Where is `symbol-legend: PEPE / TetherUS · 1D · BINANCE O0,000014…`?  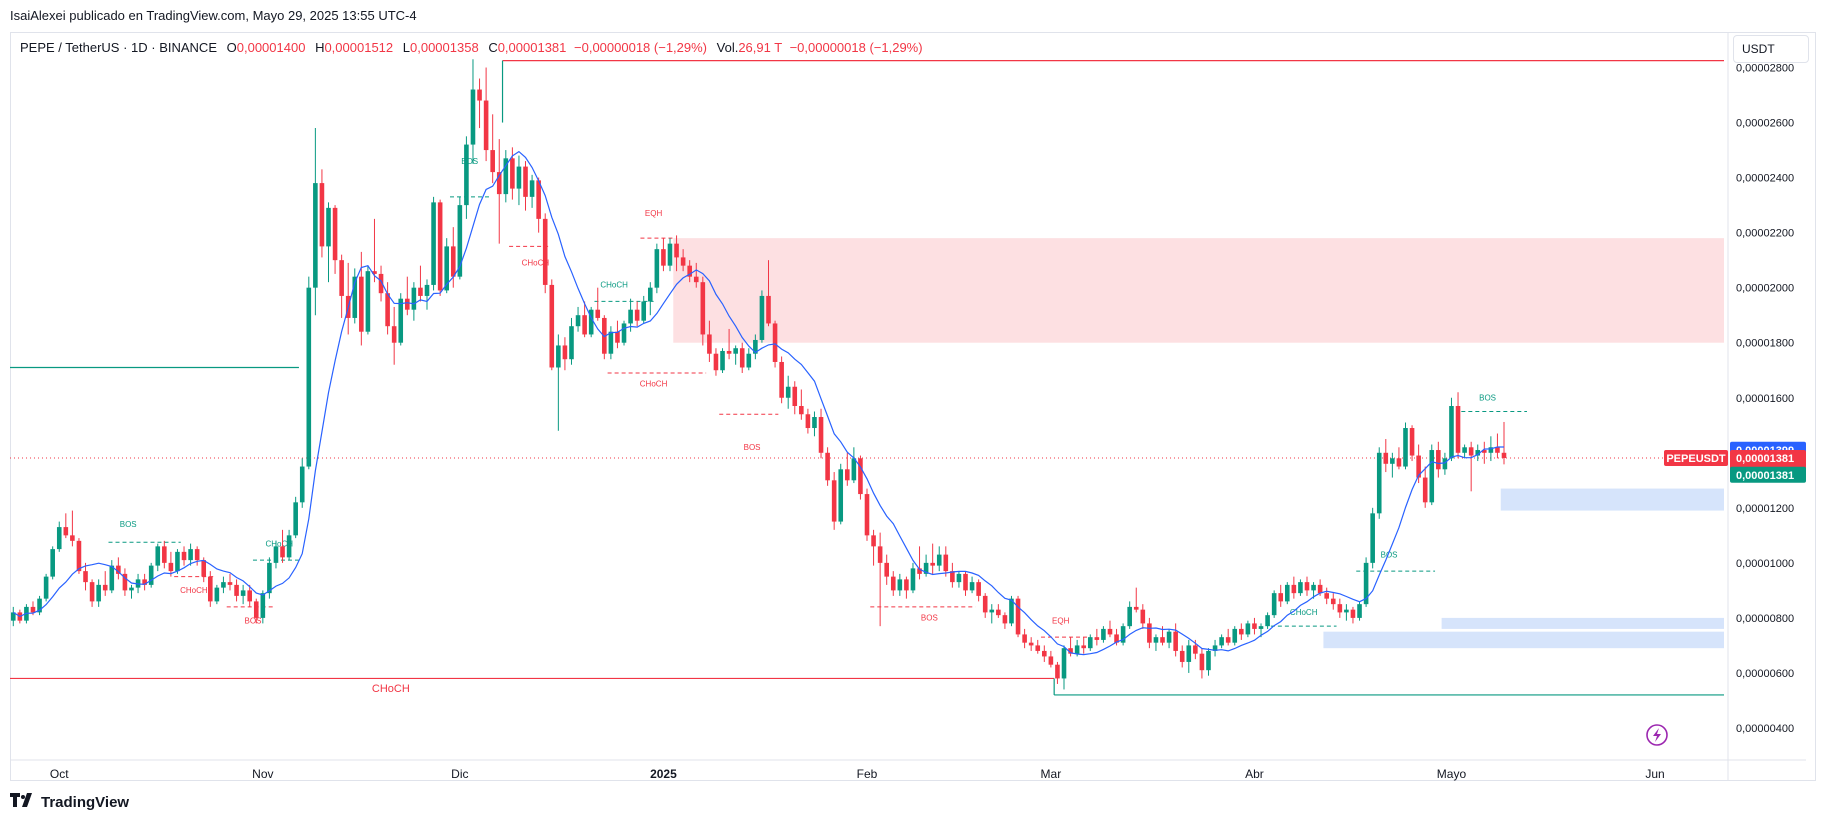 symbol-legend: PEPE / TetherUS · 1D · BINANCE O0,000014… is located at coordinates (471, 47).